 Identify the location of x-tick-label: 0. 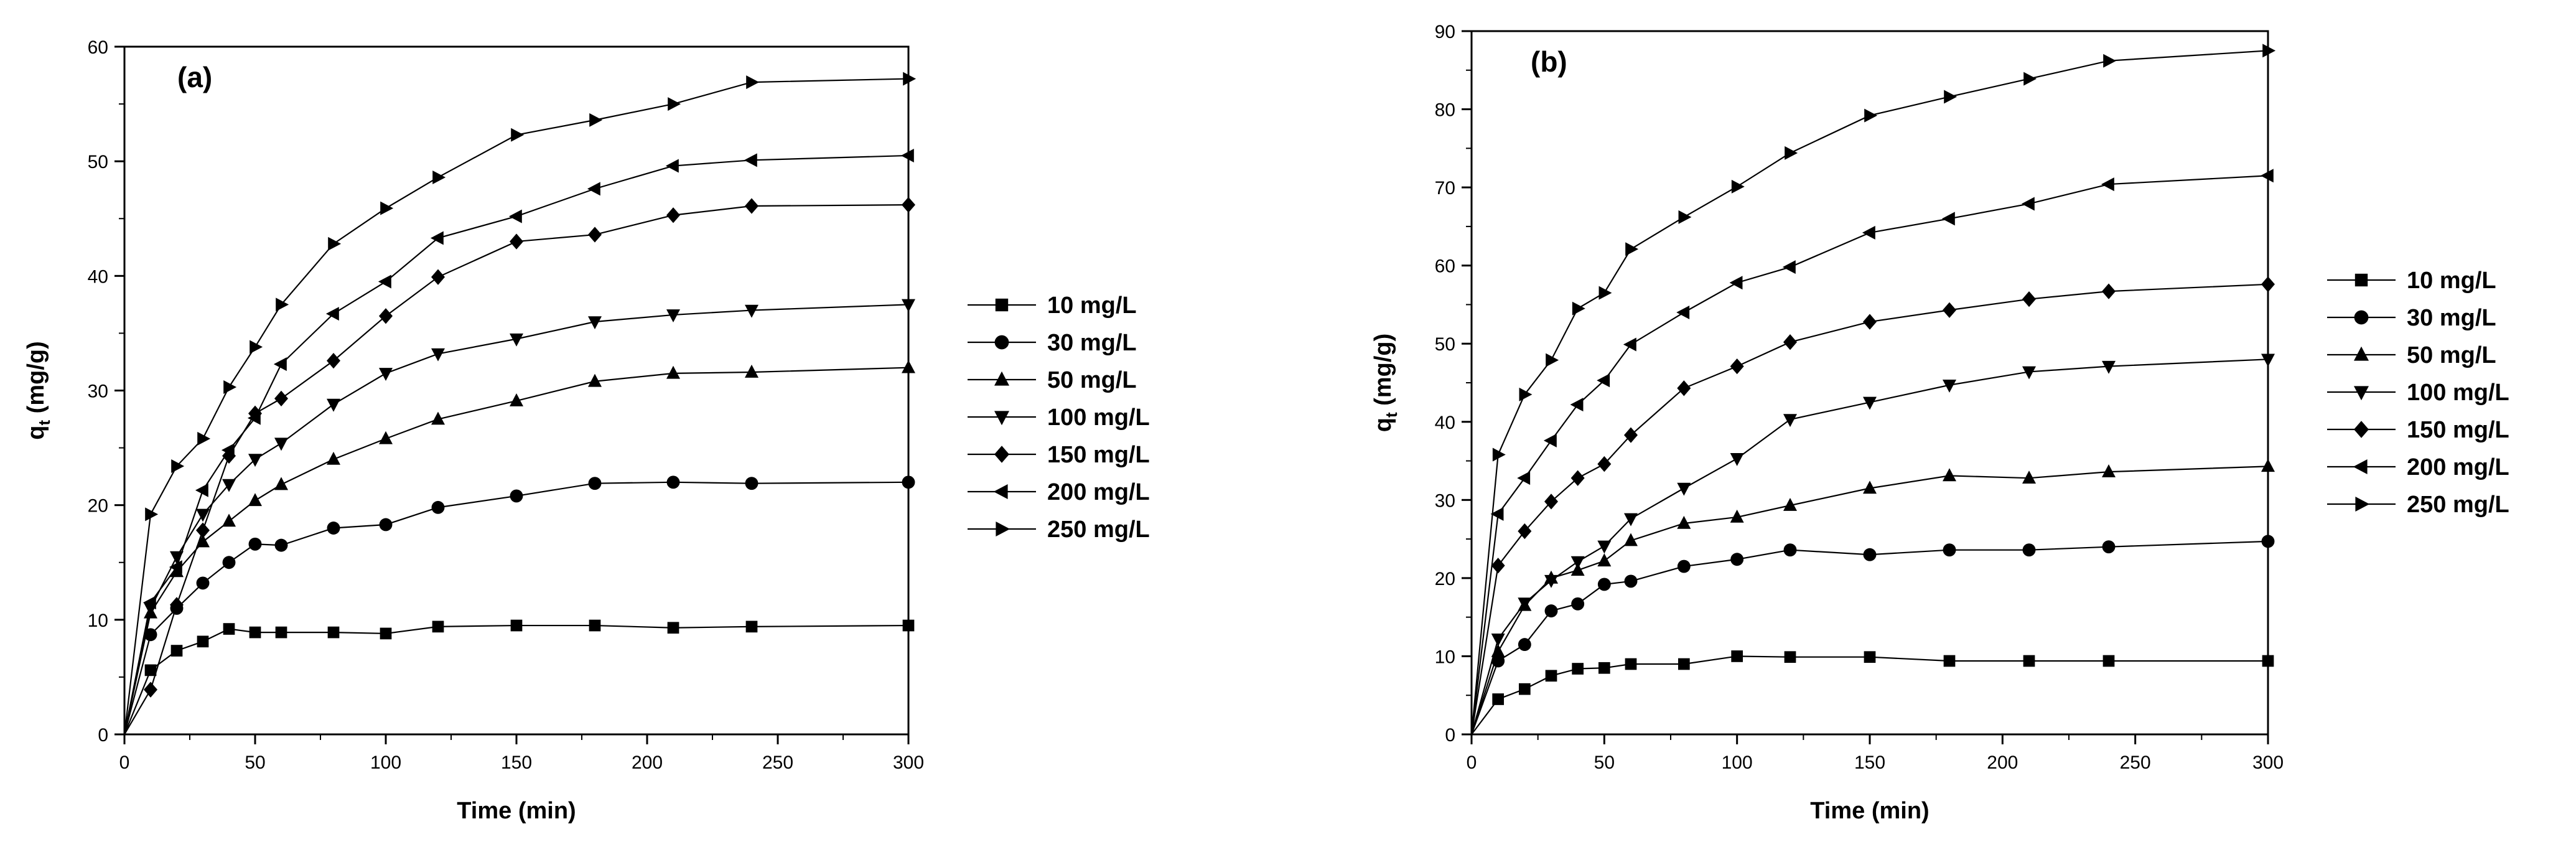
(1472, 762).